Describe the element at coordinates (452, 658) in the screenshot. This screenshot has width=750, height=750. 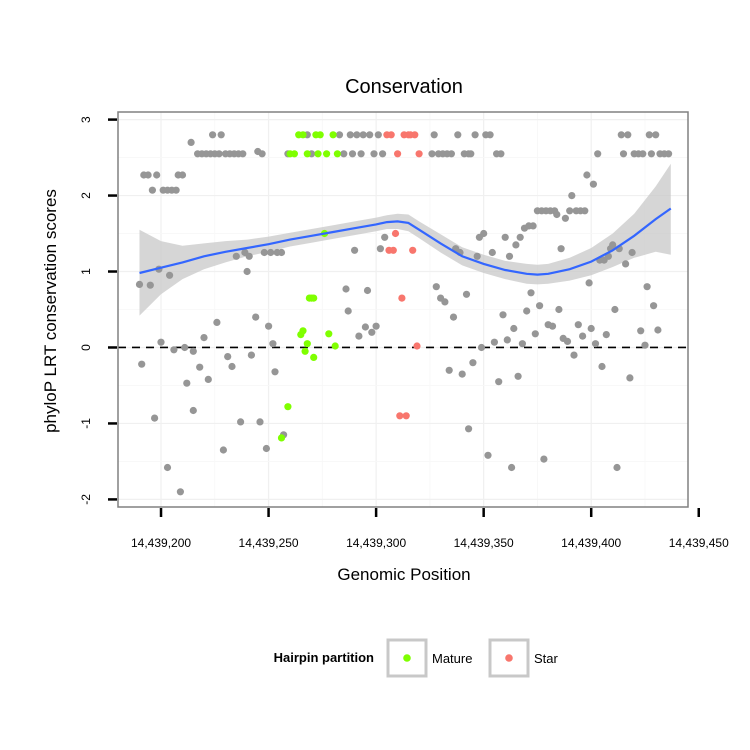
I see `legend-label: Mature` at that location.